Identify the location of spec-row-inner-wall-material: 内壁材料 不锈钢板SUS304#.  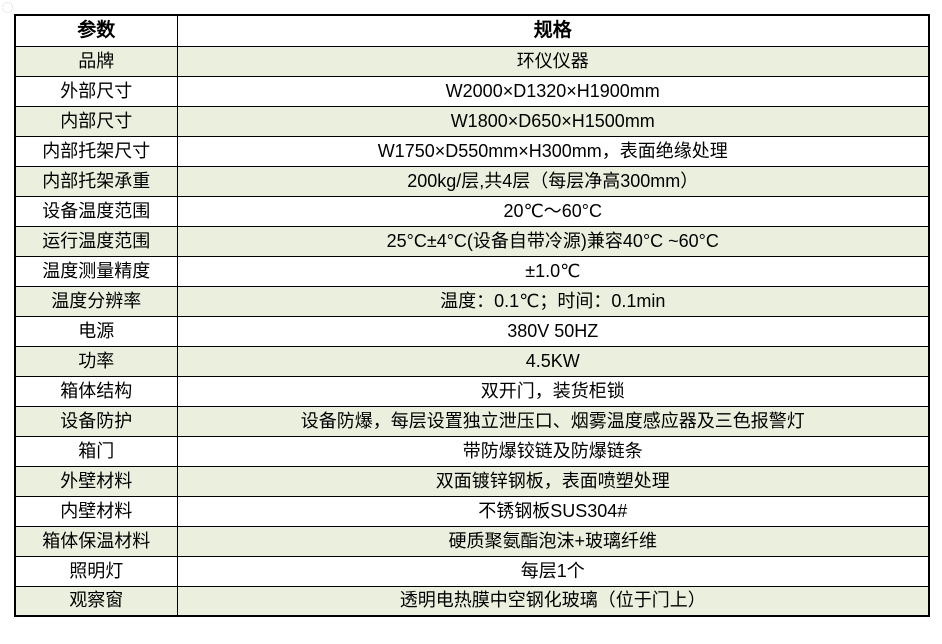
(472, 511).